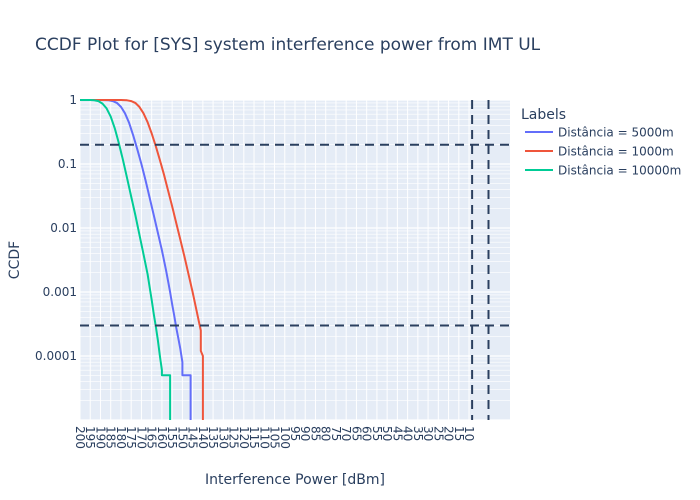 This screenshot has width=700, height=500. Describe the element at coordinates (449, 433) in the screenshot. I see `x-tick-label: 20` at that location.